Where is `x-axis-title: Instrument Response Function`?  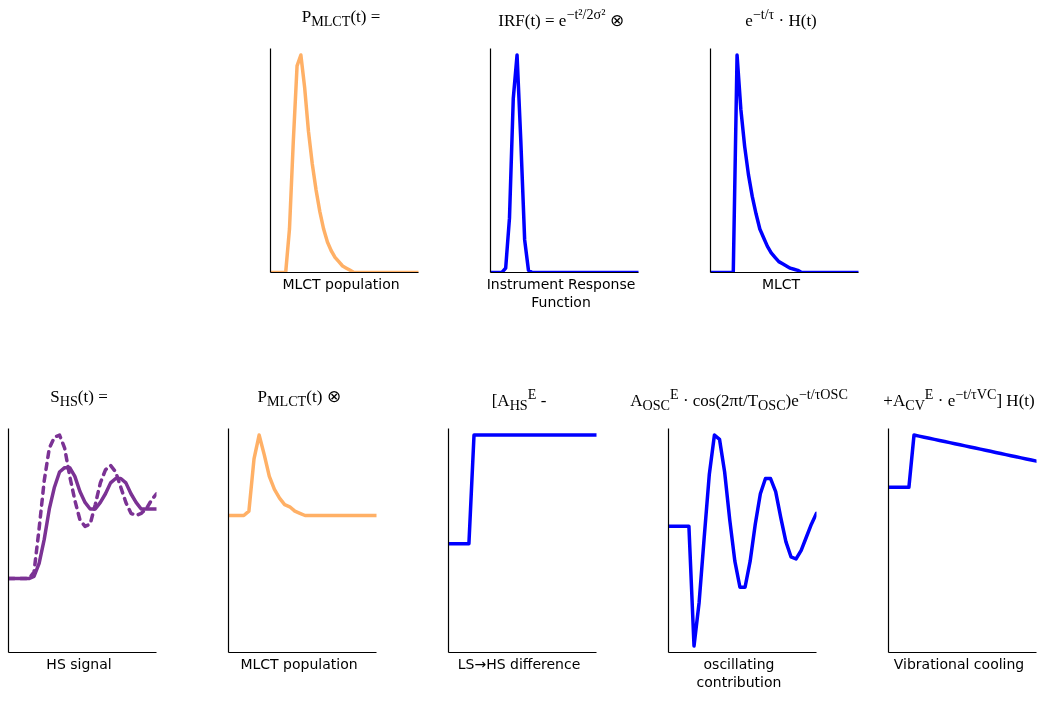
x-axis-title: Instrument Response Function is located at coordinates (561, 293).